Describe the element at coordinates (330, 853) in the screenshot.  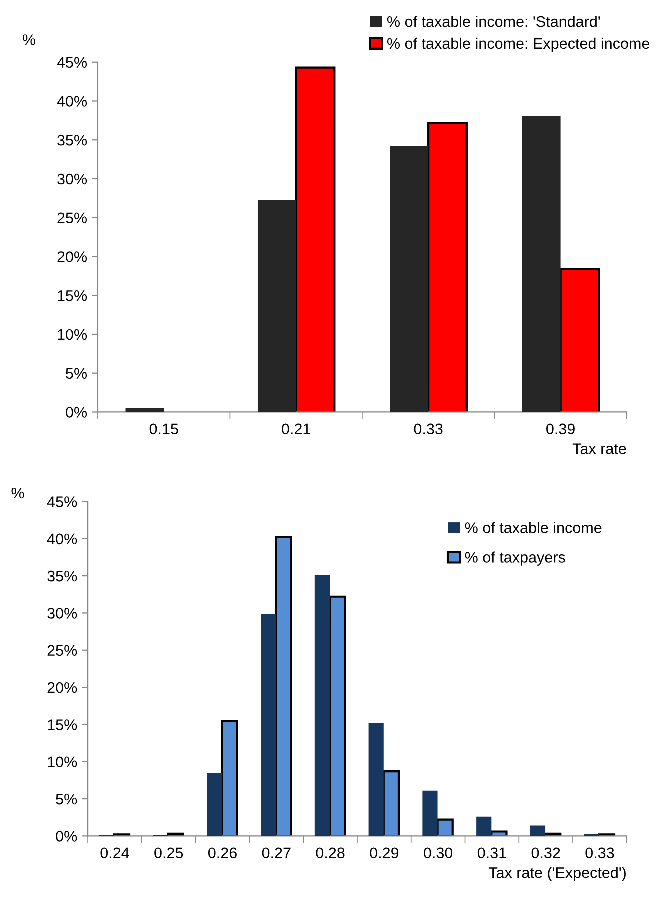
I see `x-tick-label: 0.28` at that location.